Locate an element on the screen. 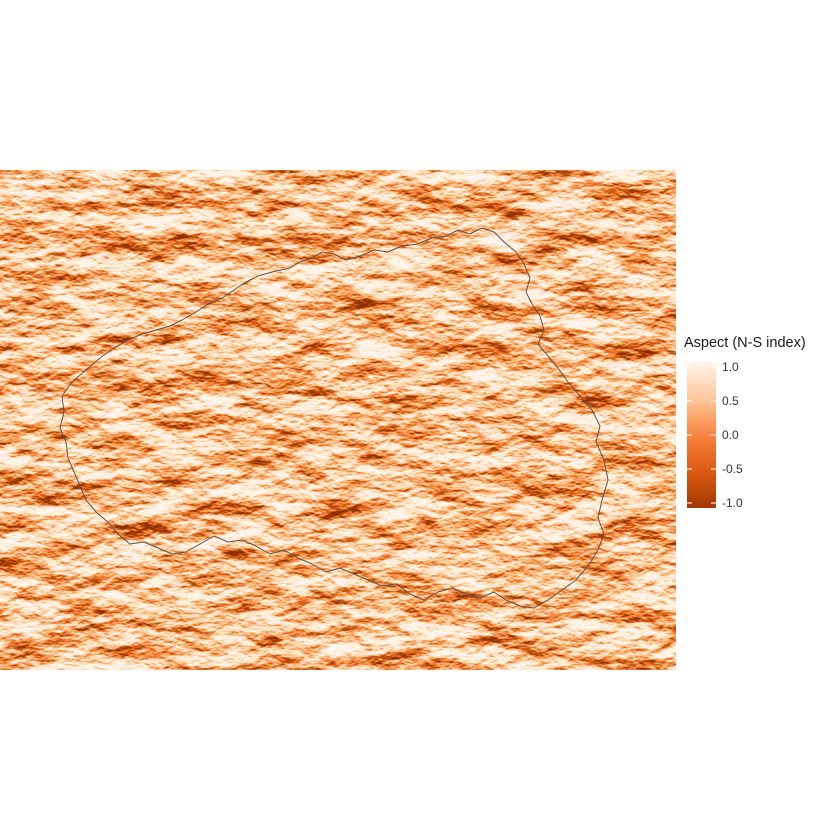 The height and width of the screenshot is (840, 840). legend: Aspect (N-S index) 1.0 0.5 0.0 -0.5 -1.0 is located at coordinates (762, 425).